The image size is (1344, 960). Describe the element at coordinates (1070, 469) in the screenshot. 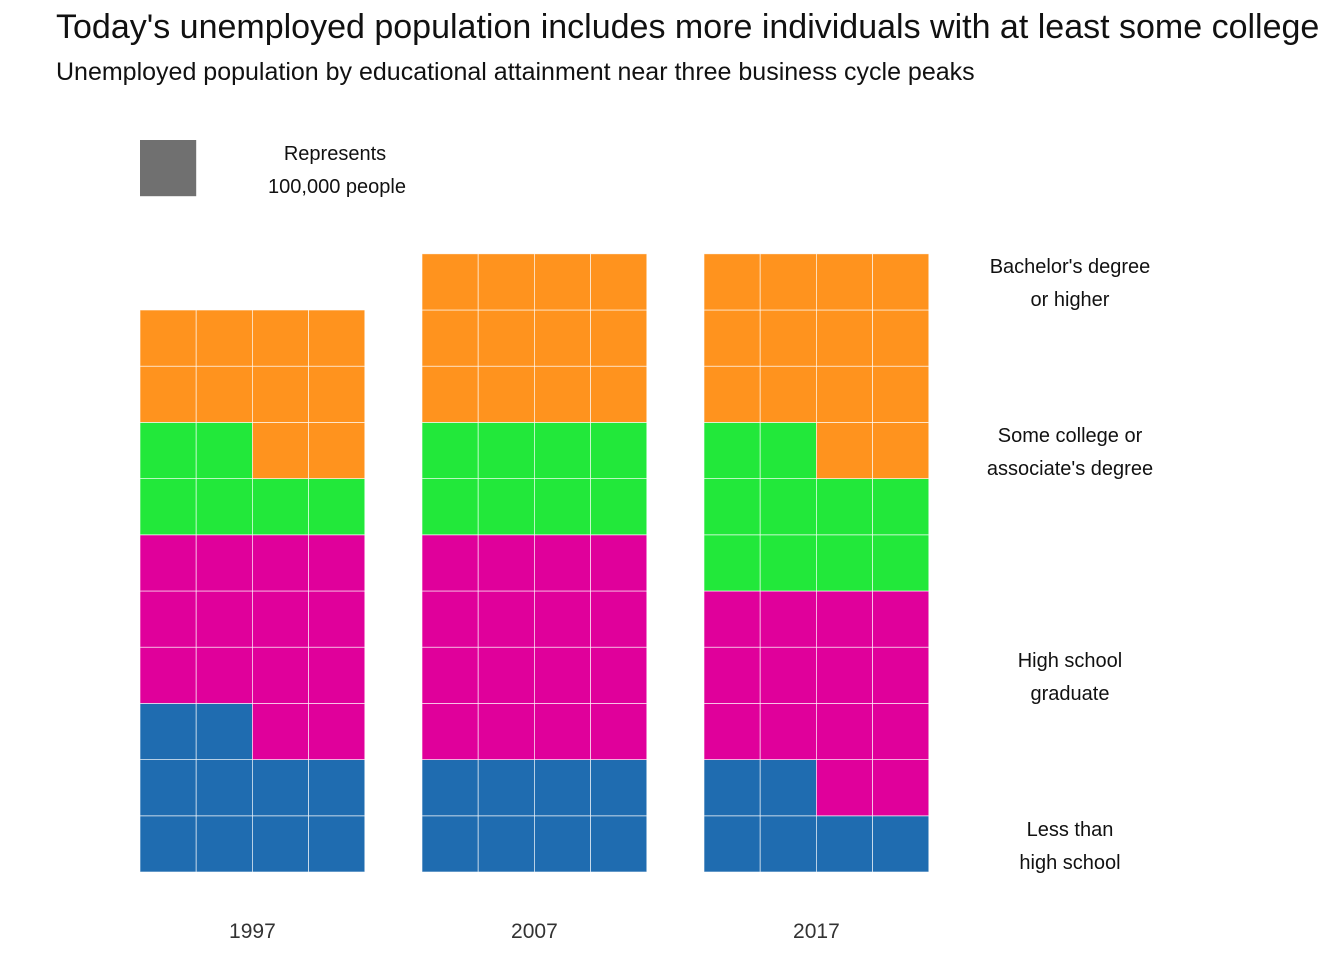

I see `series-label: associate's degree` at that location.